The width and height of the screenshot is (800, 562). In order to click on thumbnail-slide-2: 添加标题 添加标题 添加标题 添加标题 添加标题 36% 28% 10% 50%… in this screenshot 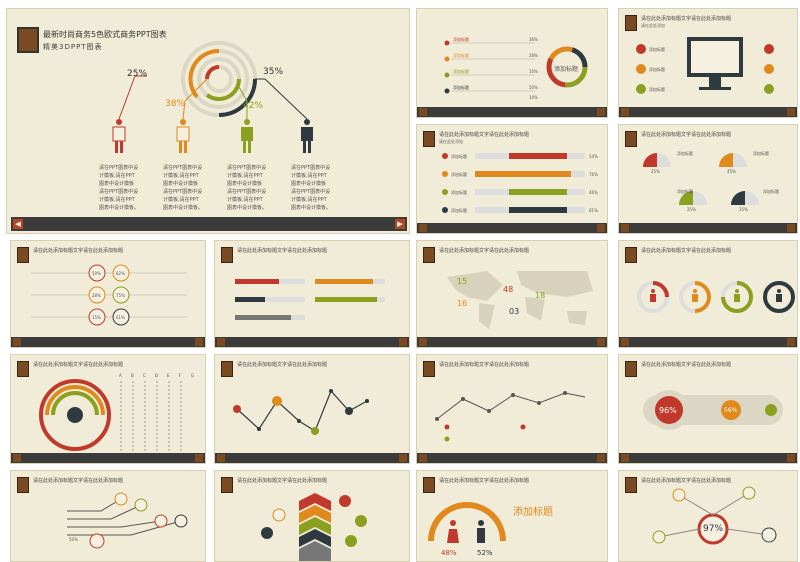, I will do `click(512, 63)`.